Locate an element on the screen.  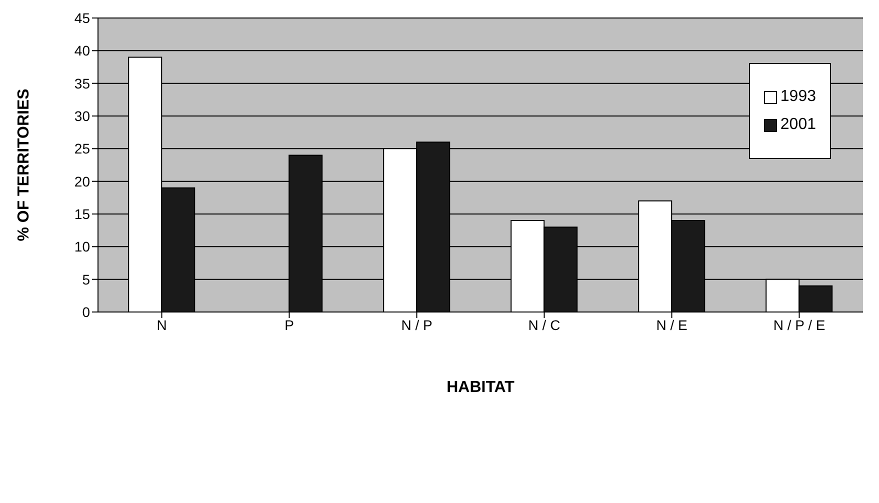
y-tick-label: 30 is located at coordinates (82, 116).